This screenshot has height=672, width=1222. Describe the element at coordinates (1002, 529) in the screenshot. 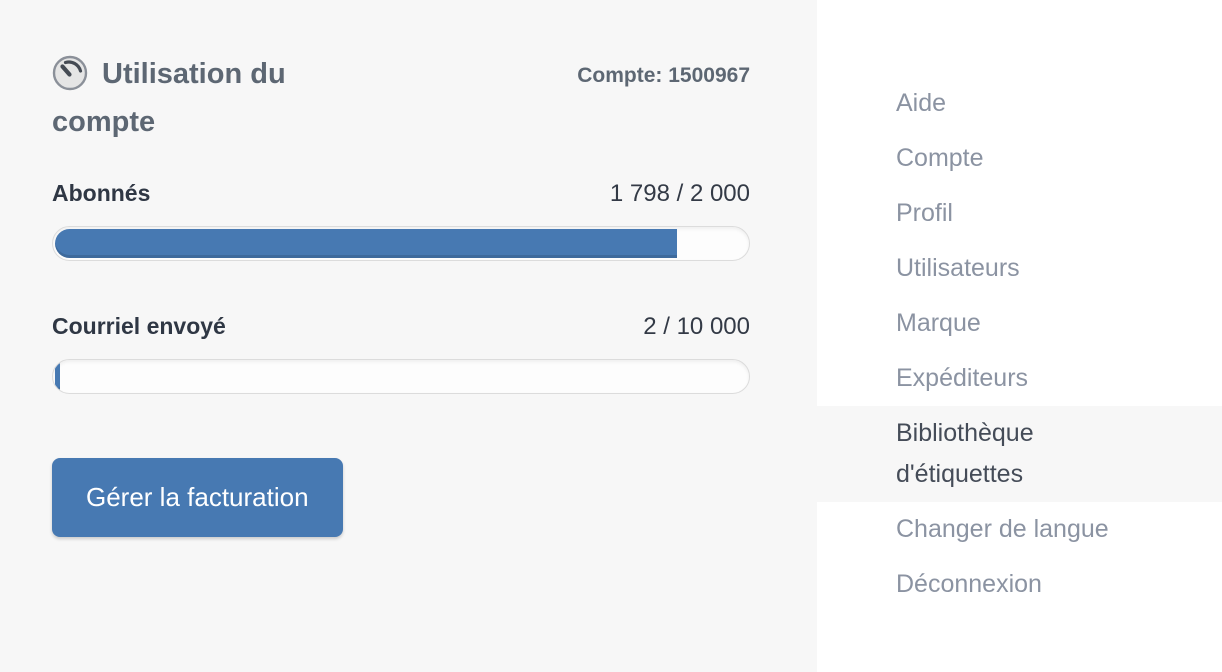

I see `menu-item-changer-de-langue: Changer de langue` at that location.